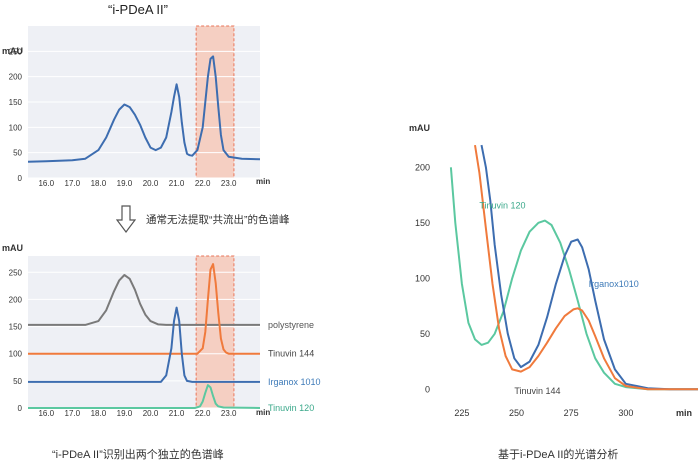 This screenshot has height=462, width=698. What do you see at coordinates (537, 391) in the screenshot?
I see `series-label-tinuvin-144: Tinuvin 144` at bounding box center [537, 391].